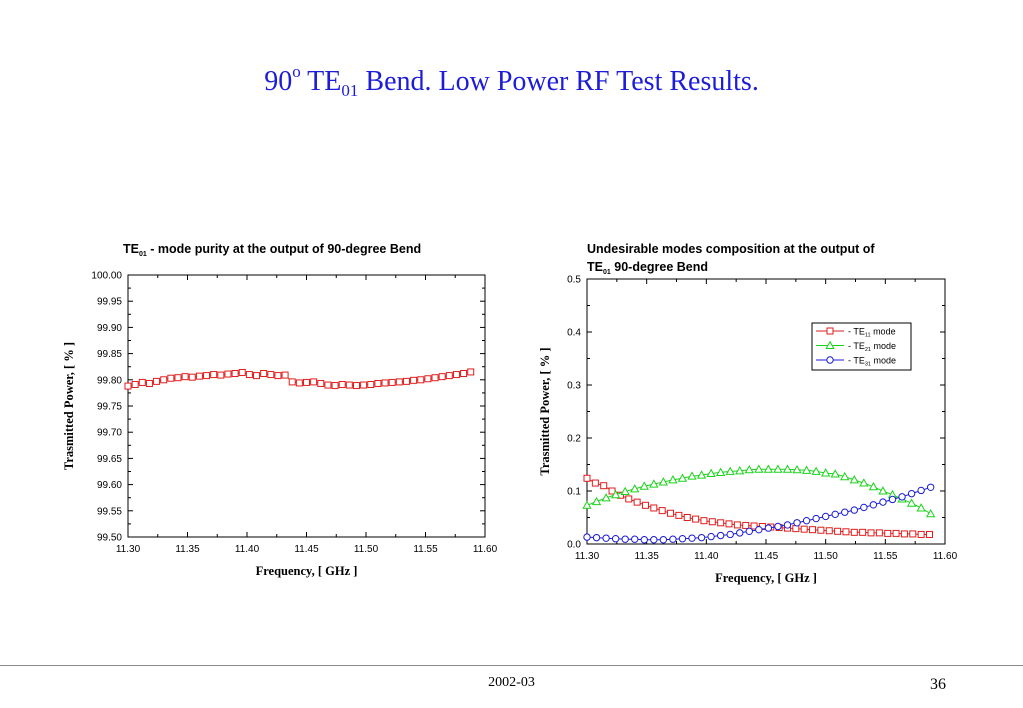 The image size is (1023, 708). I want to click on x-tick-label: 11.60, so click(945, 556).